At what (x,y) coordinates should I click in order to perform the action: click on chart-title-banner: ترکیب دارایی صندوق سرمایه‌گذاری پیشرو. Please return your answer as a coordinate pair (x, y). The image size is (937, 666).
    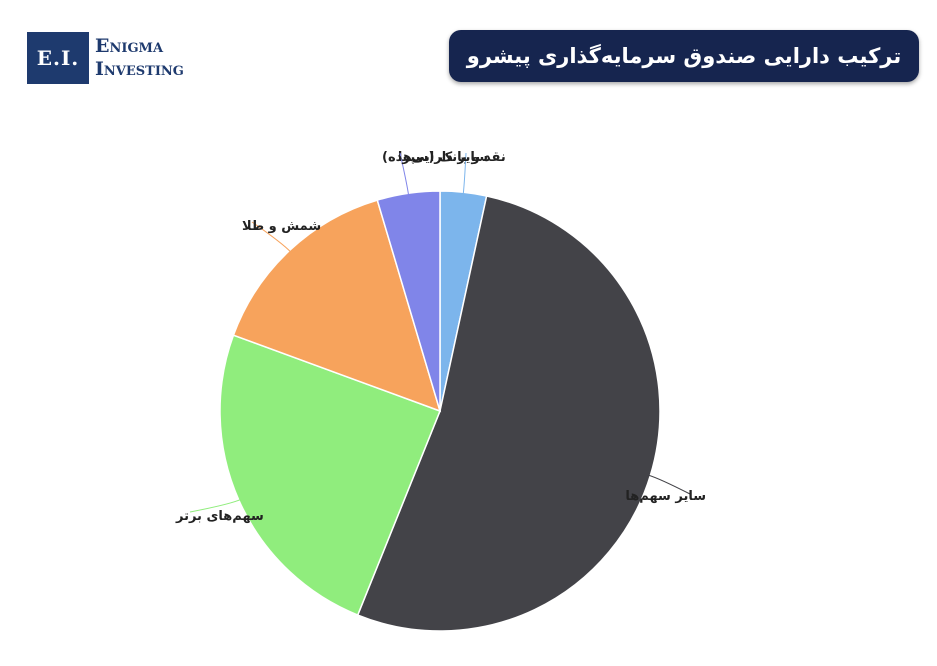
    Looking at the image, I should click on (684, 56).